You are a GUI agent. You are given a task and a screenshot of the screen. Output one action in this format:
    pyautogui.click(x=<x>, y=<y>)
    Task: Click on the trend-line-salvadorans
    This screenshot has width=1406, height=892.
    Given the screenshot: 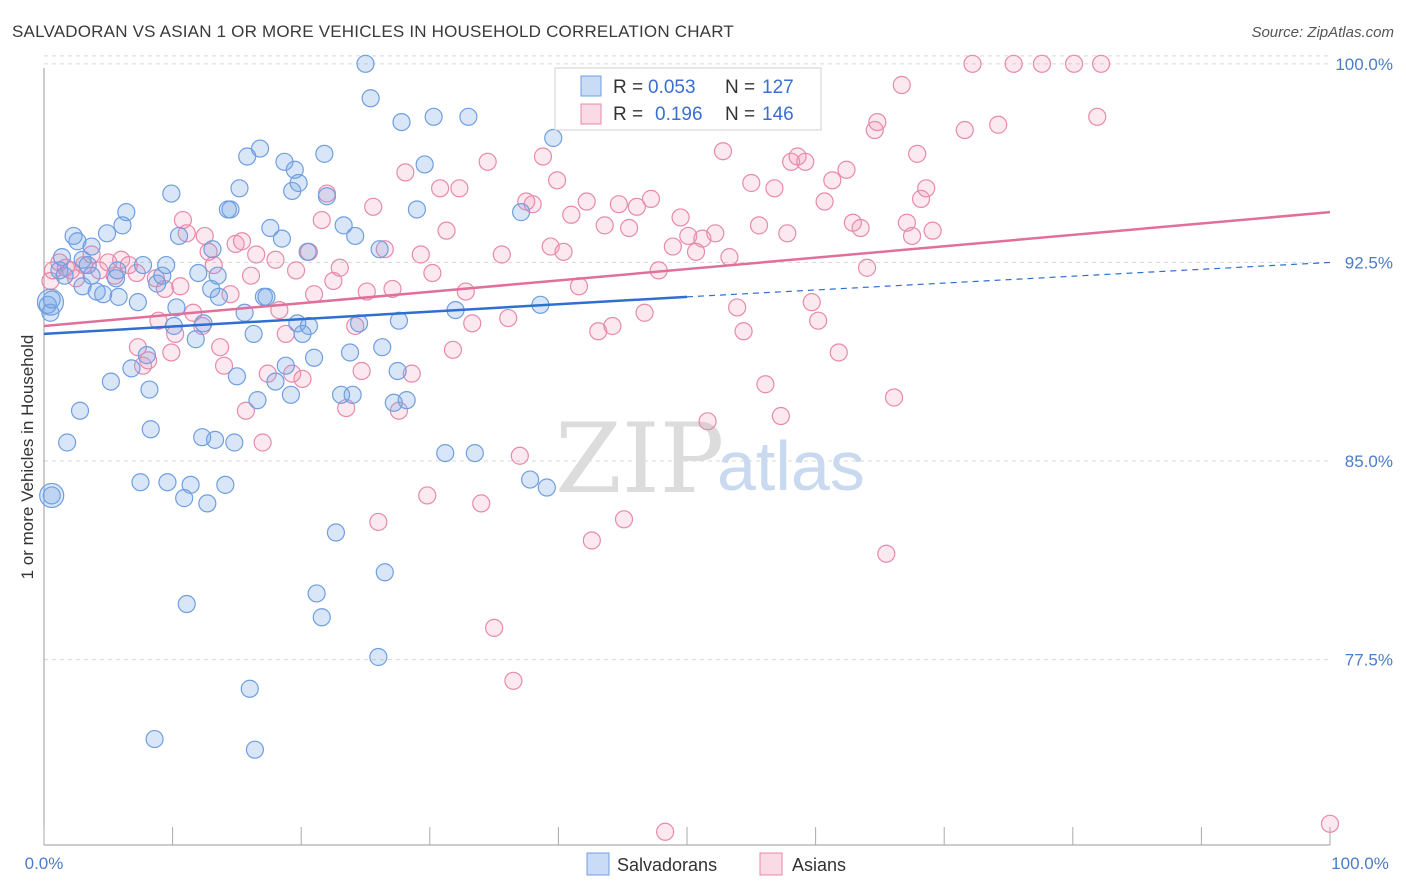 What is the action you would take?
    pyautogui.click(x=365, y=315)
    